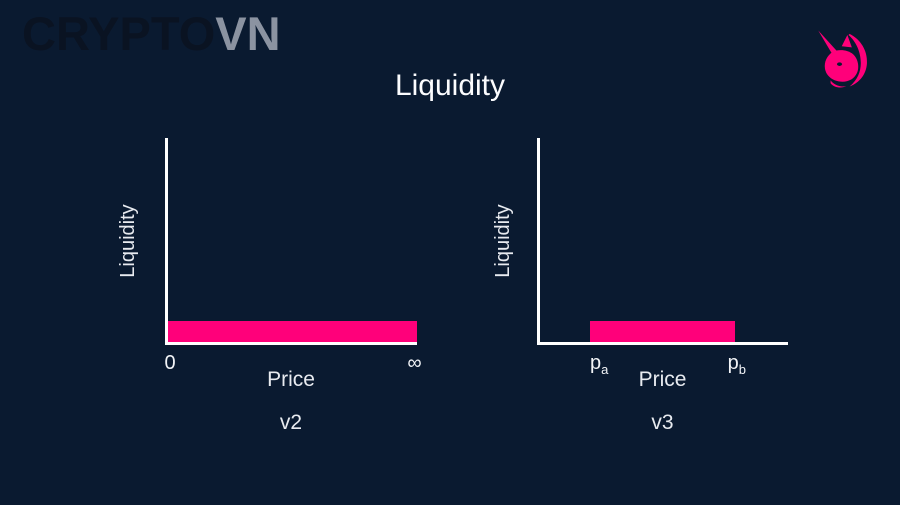 The width and height of the screenshot is (900, 505). I want to click on brand-logo: CRYPTOVN, so click(151, 33).